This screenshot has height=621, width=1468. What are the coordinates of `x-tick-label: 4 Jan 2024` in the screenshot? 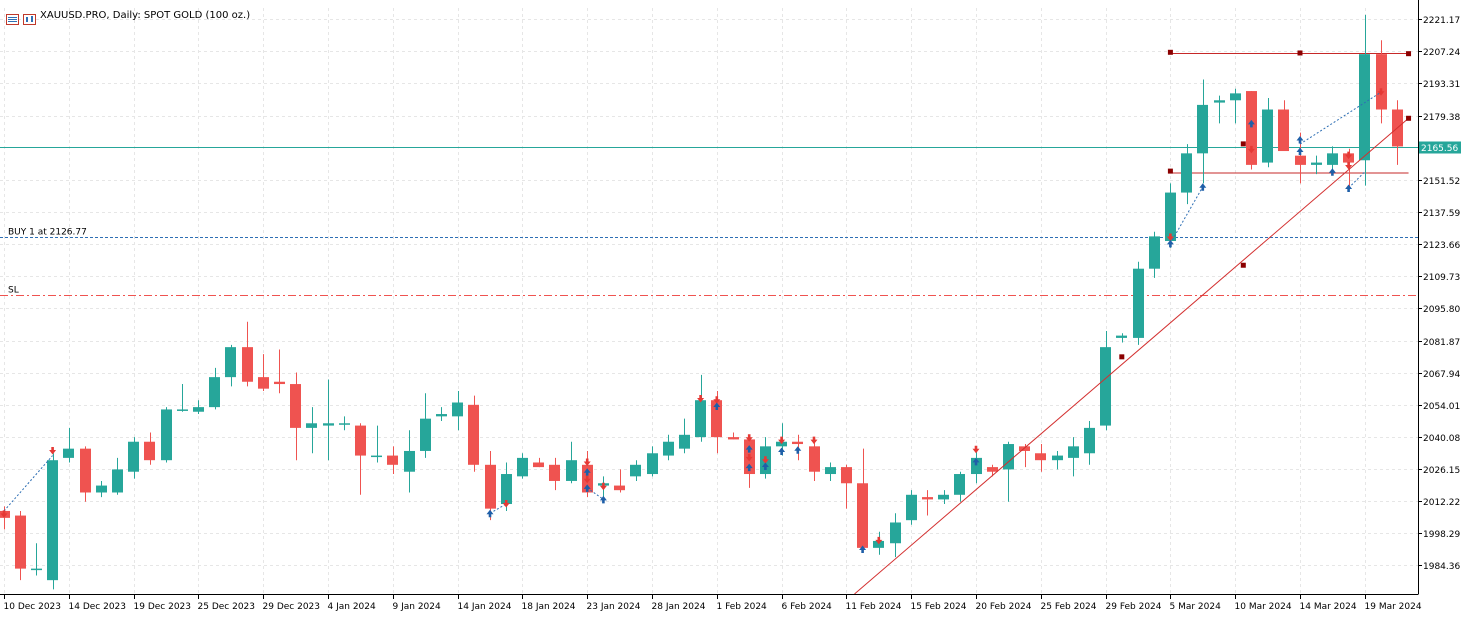 It's located at (352, 607).